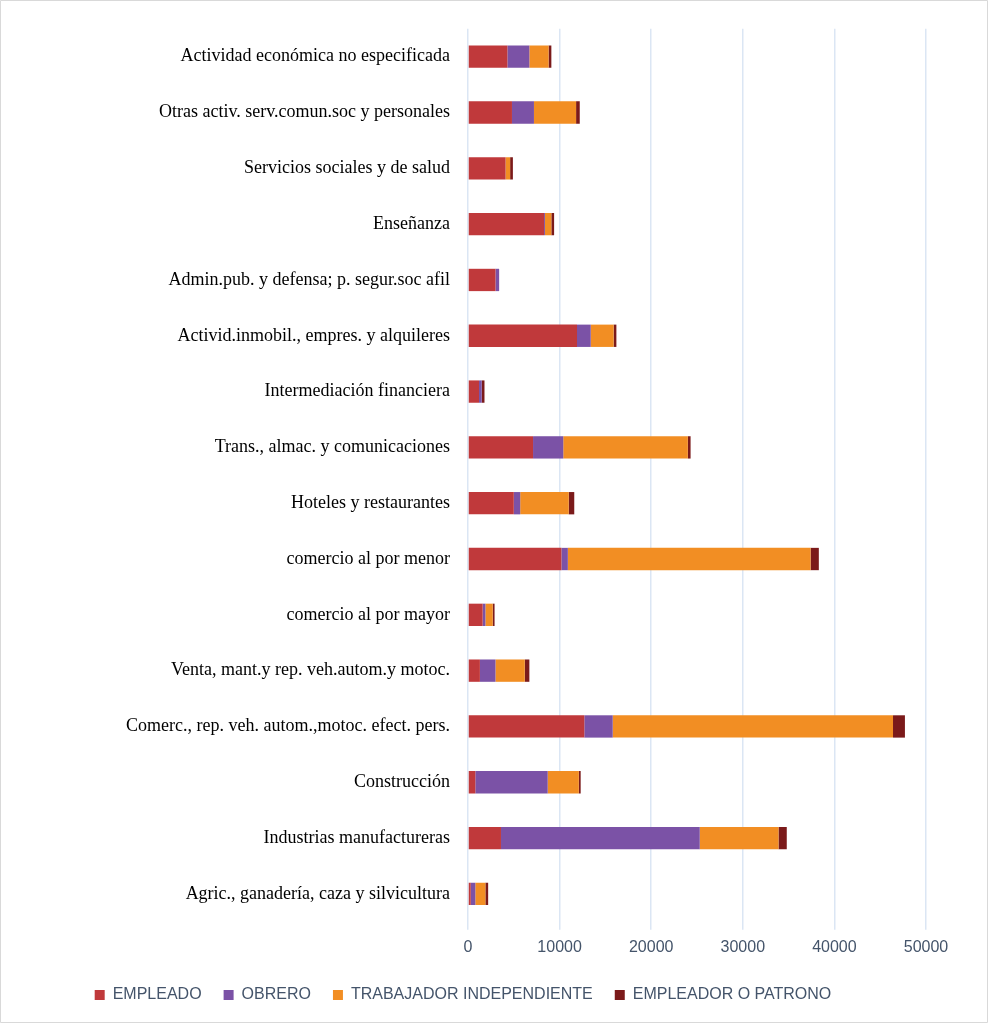  Describe the element at coordinates (347, 167) in the screenshot. I see `y-tick-label: Servicios sociales y de salud` at that location.